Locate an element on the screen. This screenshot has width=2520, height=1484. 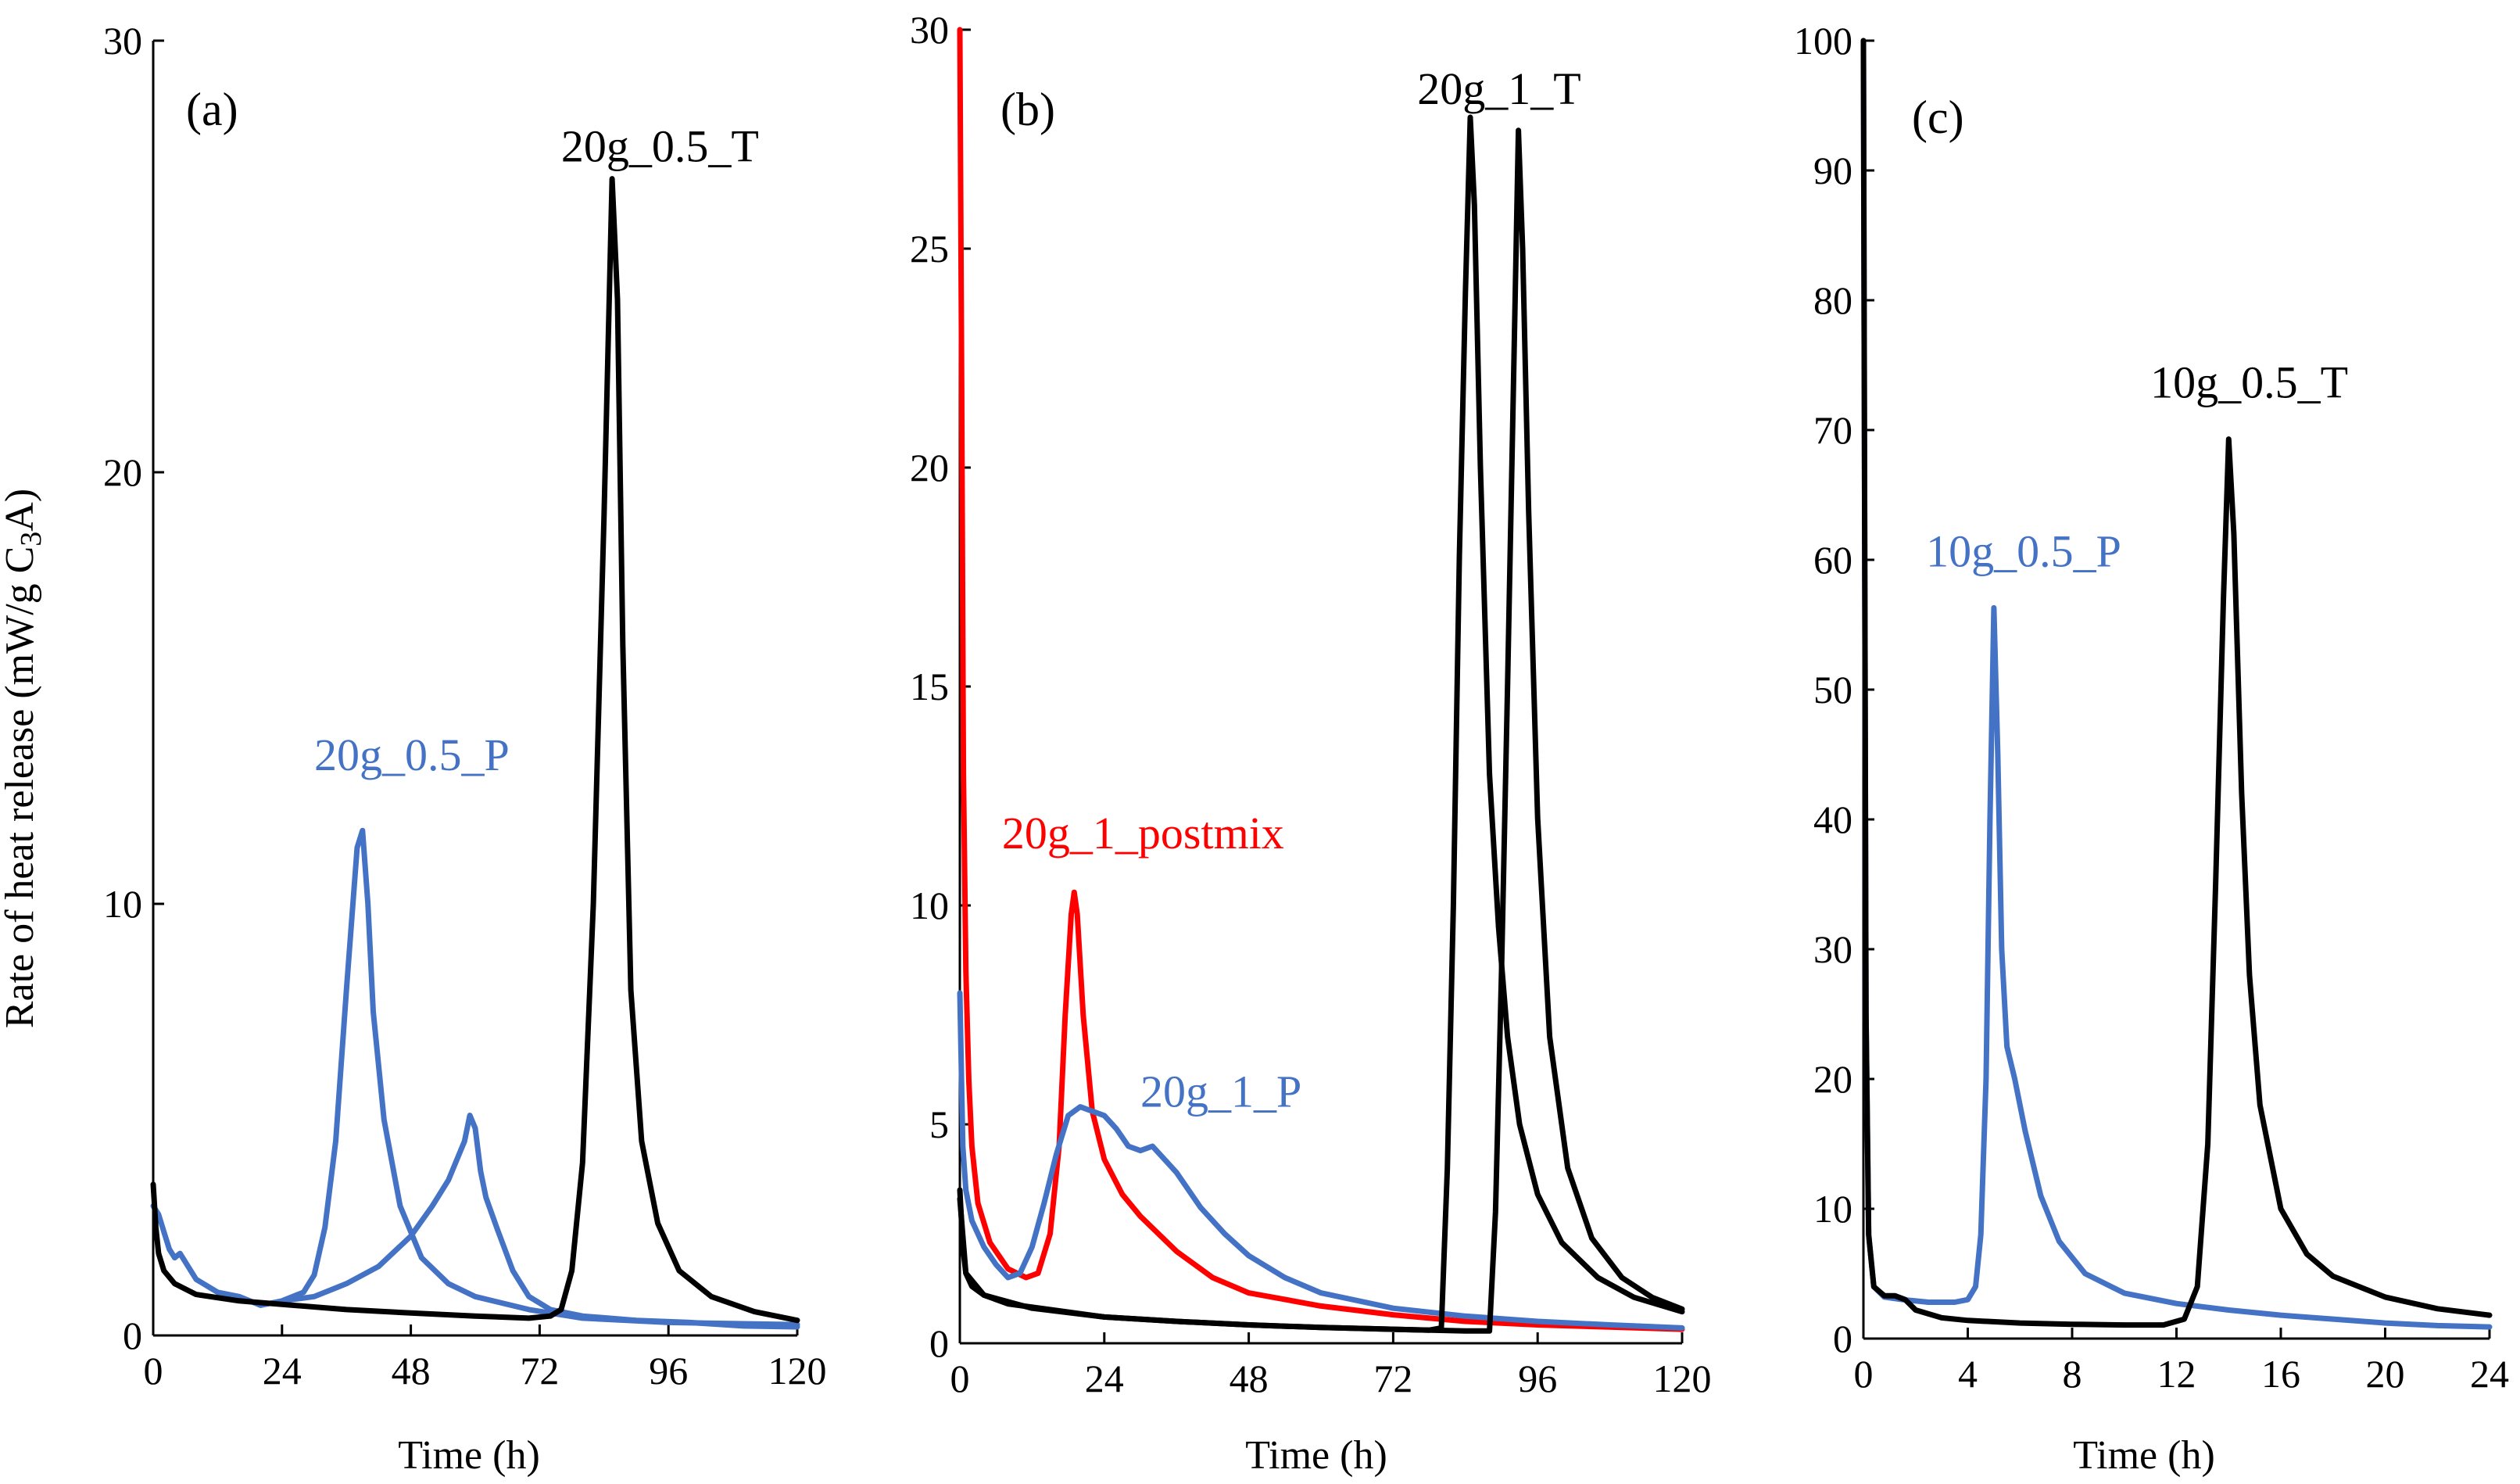
x-tick-label: 4 is located at coordinates (1968, 1374).